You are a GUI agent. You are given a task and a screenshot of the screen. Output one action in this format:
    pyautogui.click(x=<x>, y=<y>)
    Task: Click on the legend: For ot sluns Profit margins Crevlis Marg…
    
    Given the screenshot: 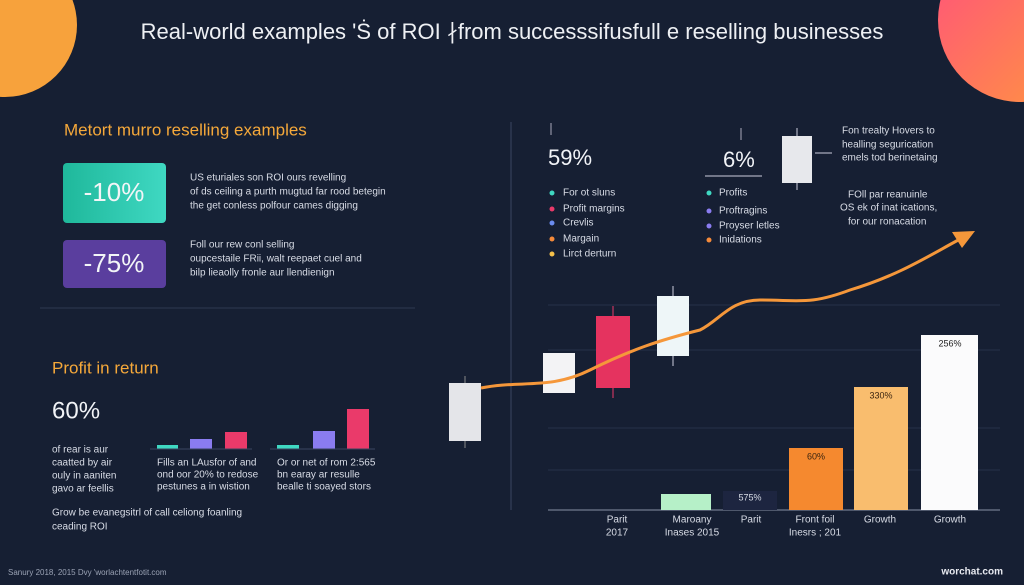 What is the action you would take?
    pyautogui.click(x=664, y=224)
    